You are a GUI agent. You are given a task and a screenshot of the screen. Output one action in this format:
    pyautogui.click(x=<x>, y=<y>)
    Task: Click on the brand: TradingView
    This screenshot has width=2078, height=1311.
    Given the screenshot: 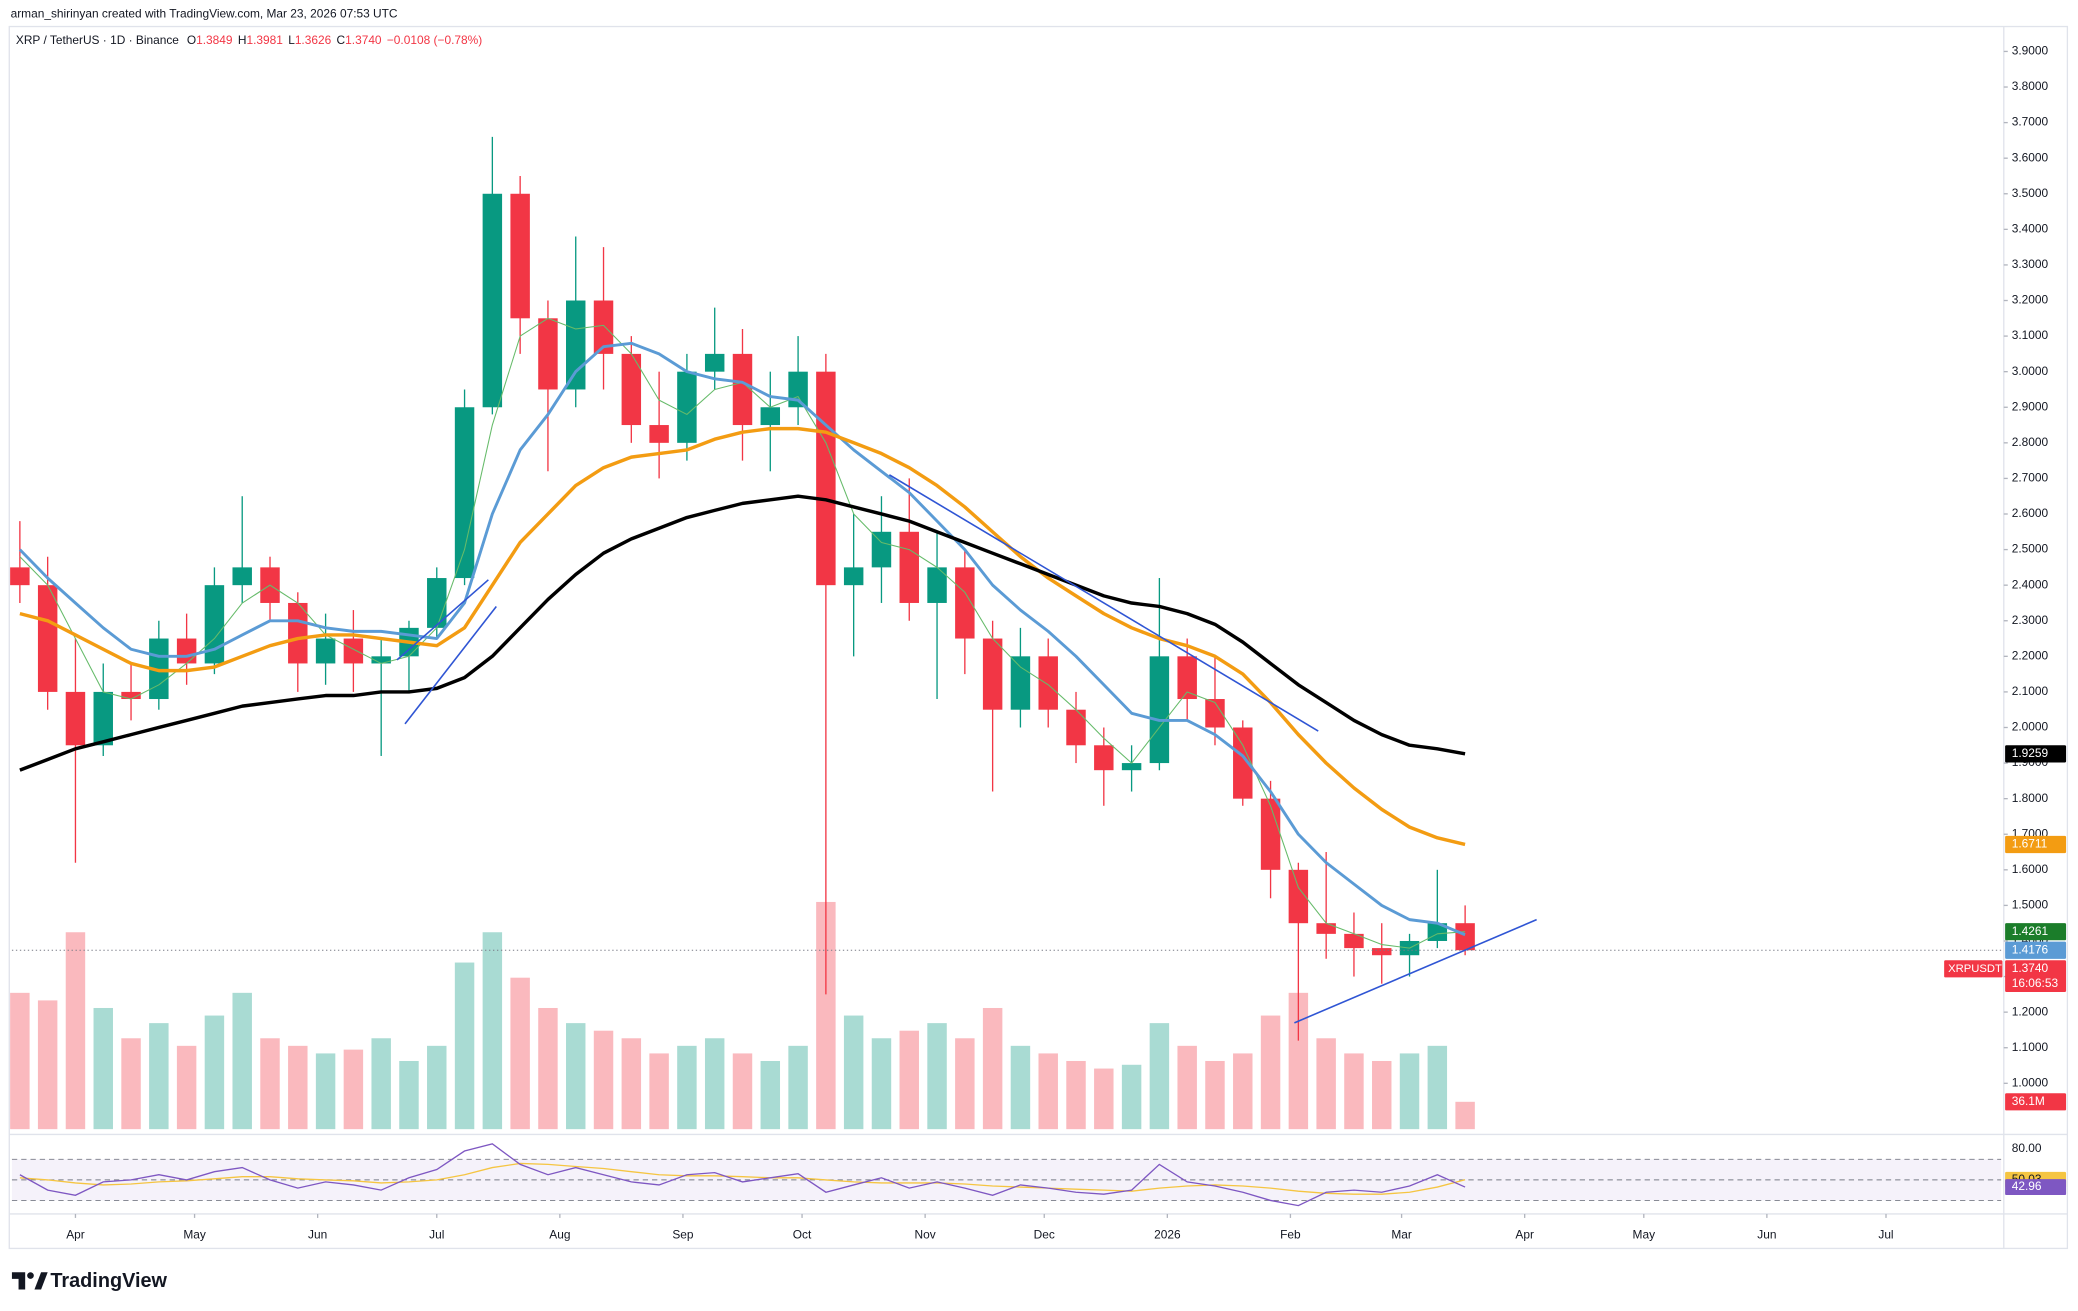 What is the action you would take?
    pyautogui.click(x=108, y=1281)
    